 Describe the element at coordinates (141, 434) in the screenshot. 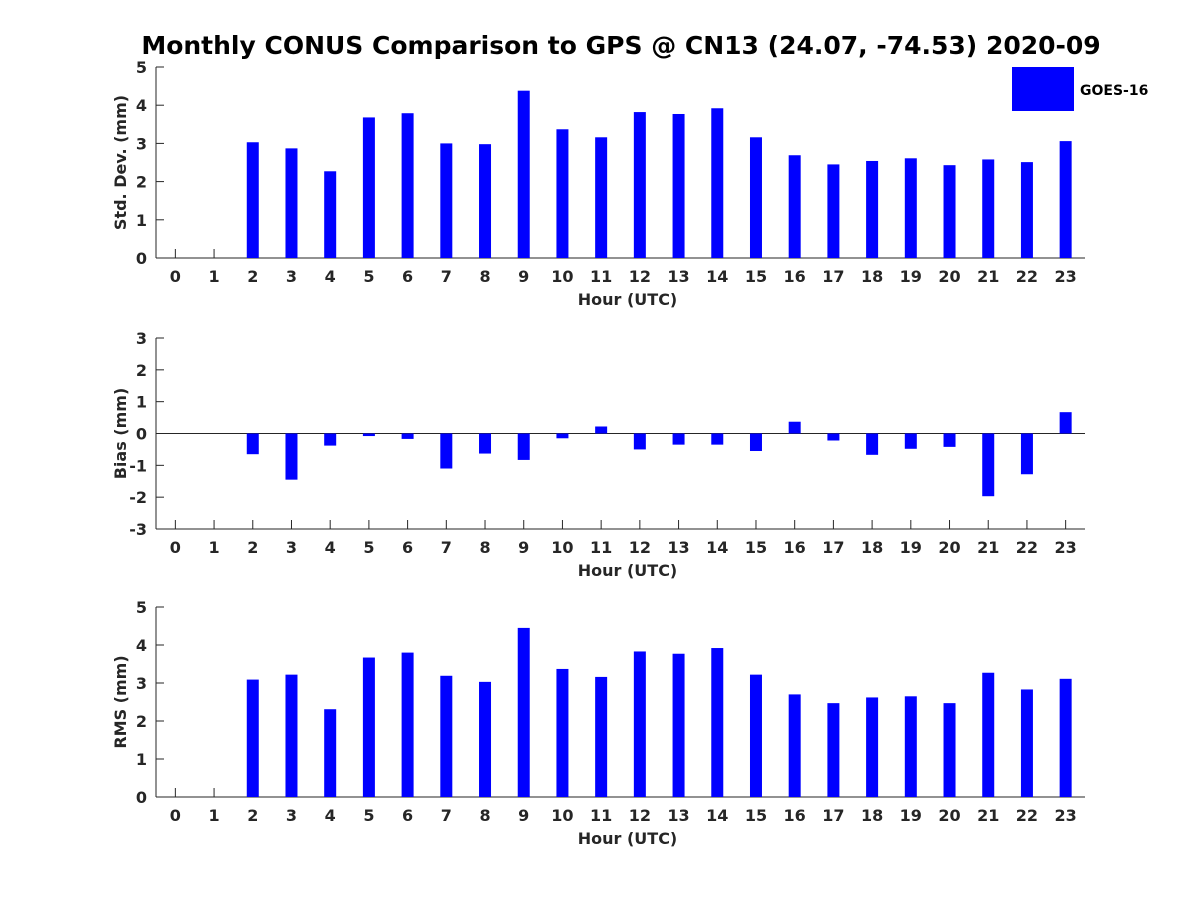

I see `y-tick-label: 0` at that location.